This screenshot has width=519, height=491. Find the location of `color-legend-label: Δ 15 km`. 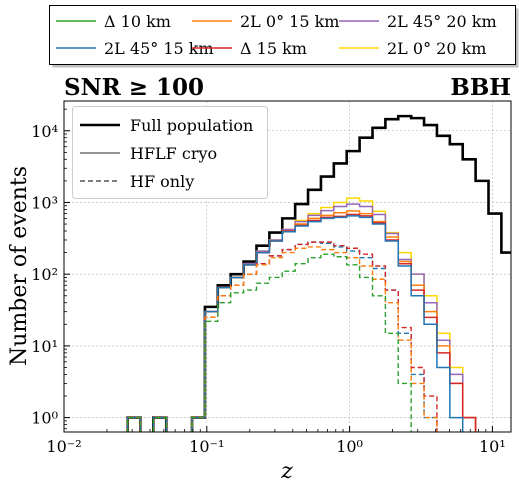

color-legend-label: Δ 15 km is located at coordinates (273, 48).